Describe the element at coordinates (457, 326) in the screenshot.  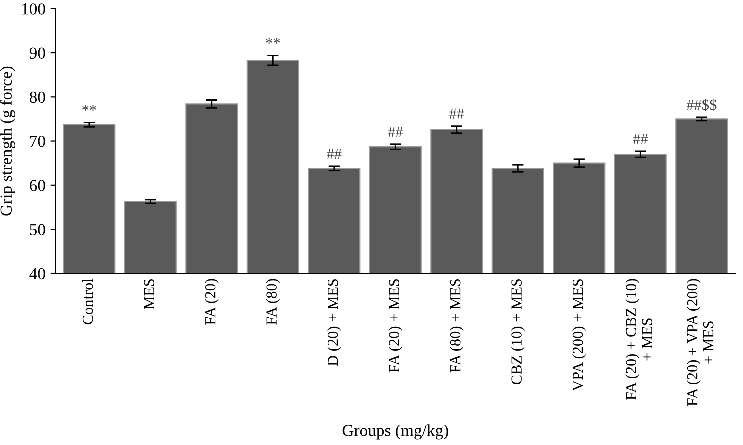
I see `x-tick-label: FA (80) + MES` at that location.